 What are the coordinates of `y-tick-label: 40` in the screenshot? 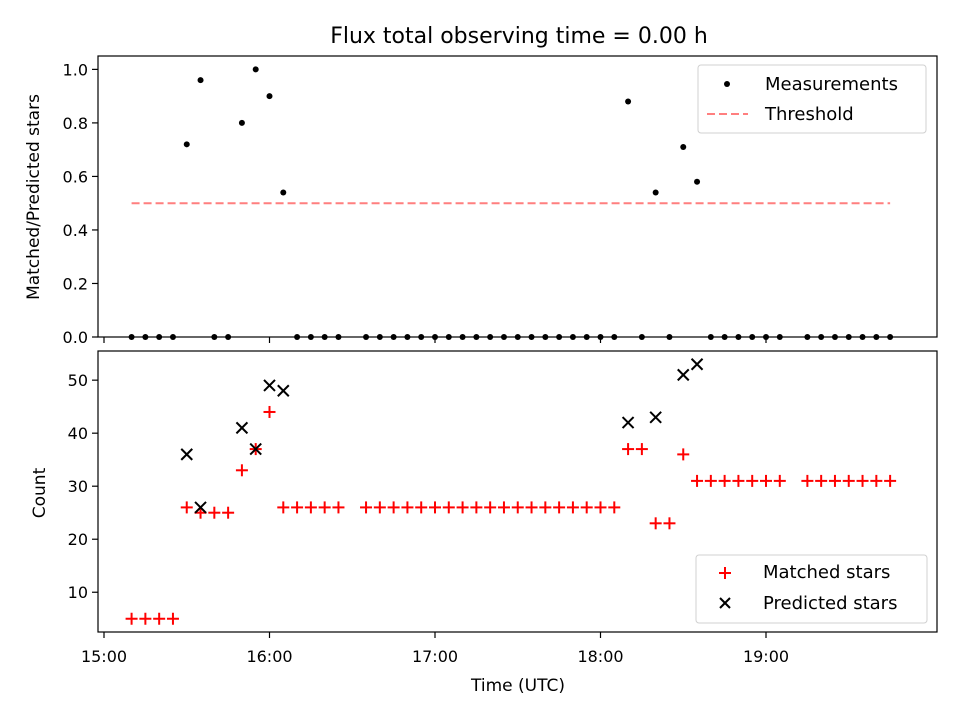 It's located at (78, 433).